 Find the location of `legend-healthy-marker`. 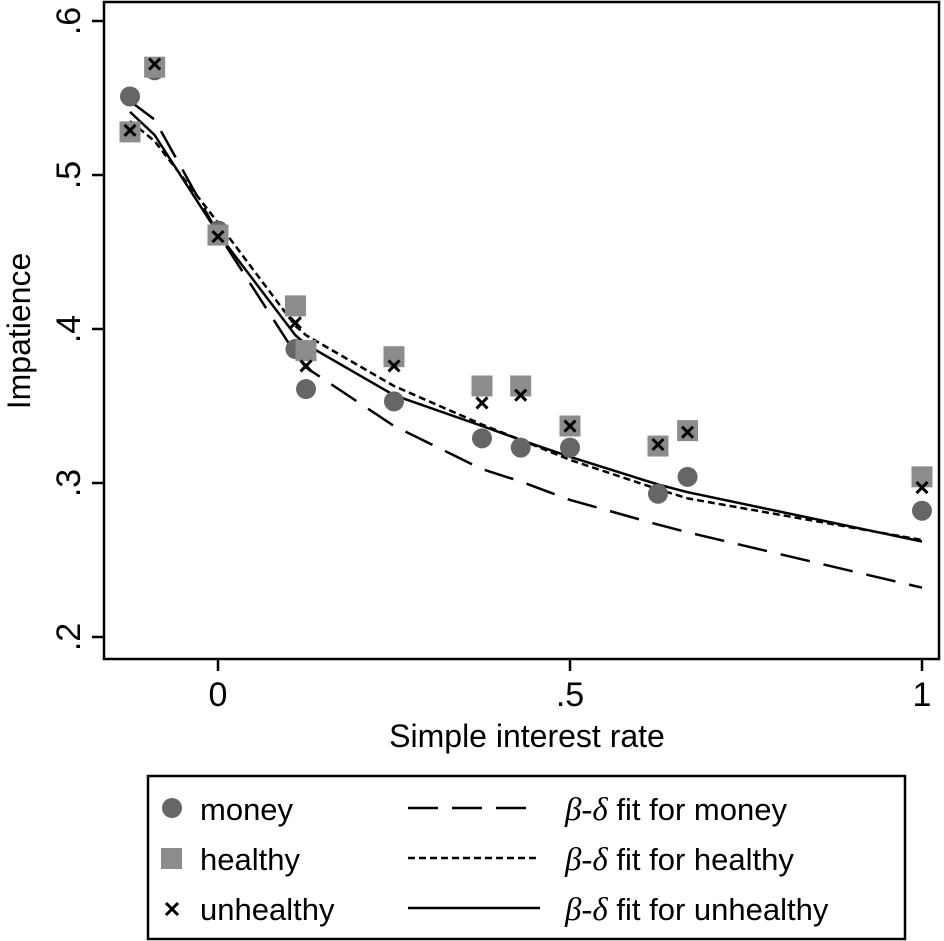

legend-healthy-marker is located at coordinates (171, 858).